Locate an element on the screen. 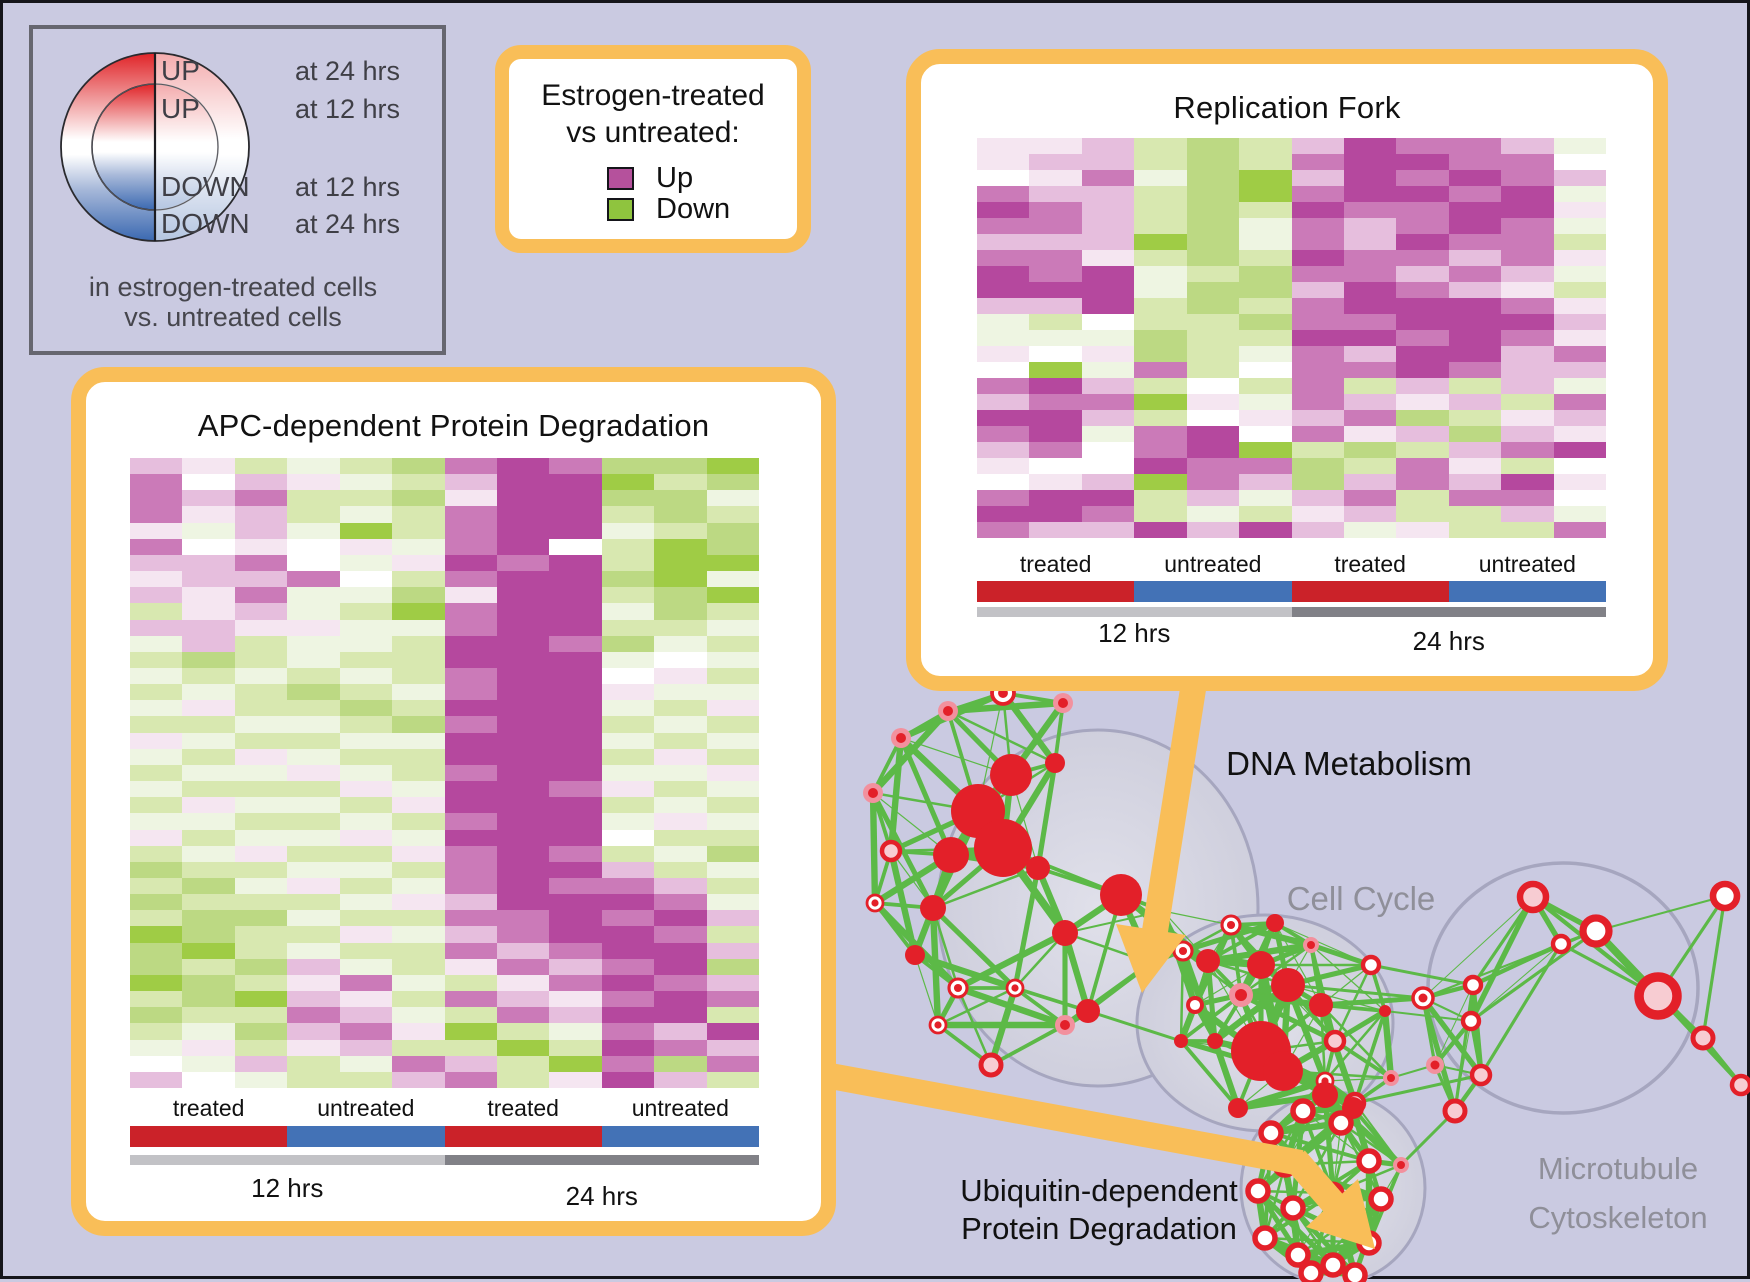 The image size is (1750, 1282). arrow-head is located at coordinates (1151, 958).